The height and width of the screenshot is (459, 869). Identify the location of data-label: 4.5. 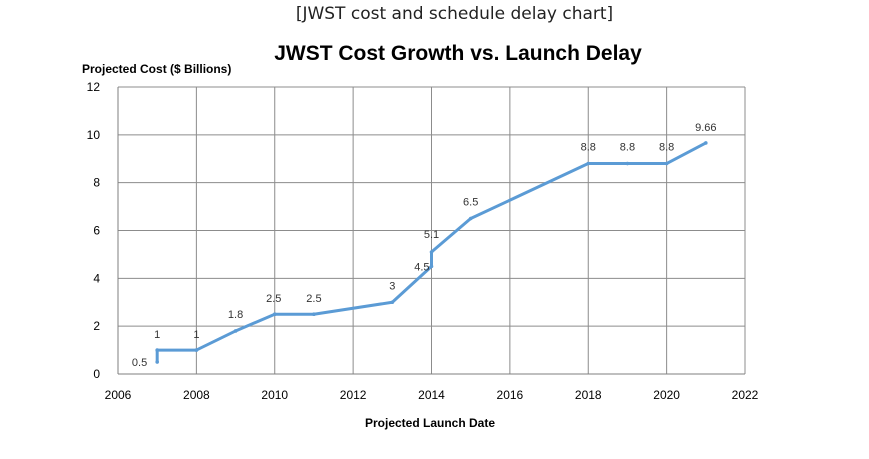
(421, 267).